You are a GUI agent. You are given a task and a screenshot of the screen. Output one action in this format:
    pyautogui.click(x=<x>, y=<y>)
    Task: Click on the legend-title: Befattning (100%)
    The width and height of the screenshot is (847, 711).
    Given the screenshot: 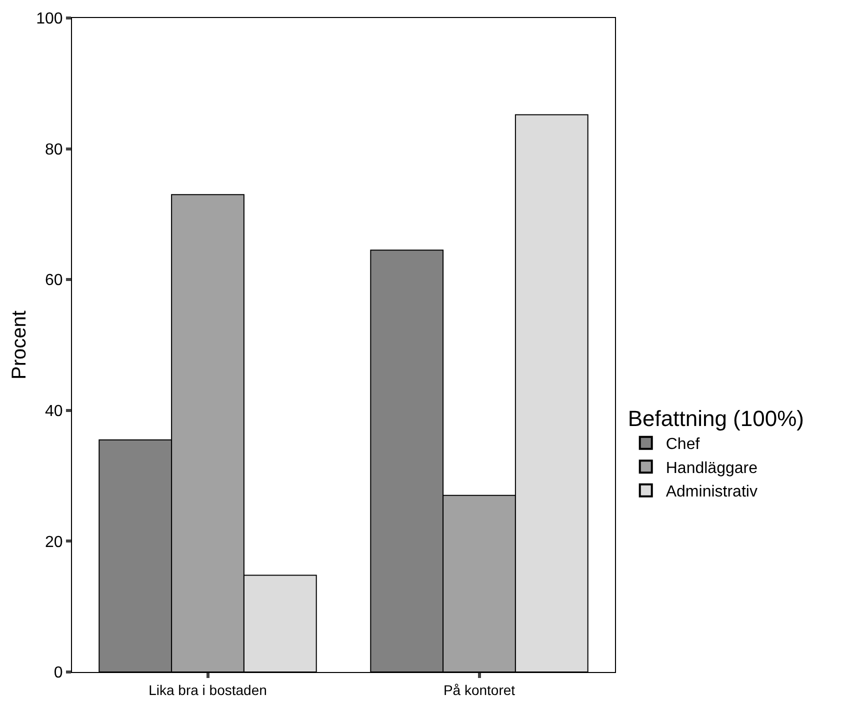 What is the action you would take?
    pyautogui.click(x=716, y=418)
    